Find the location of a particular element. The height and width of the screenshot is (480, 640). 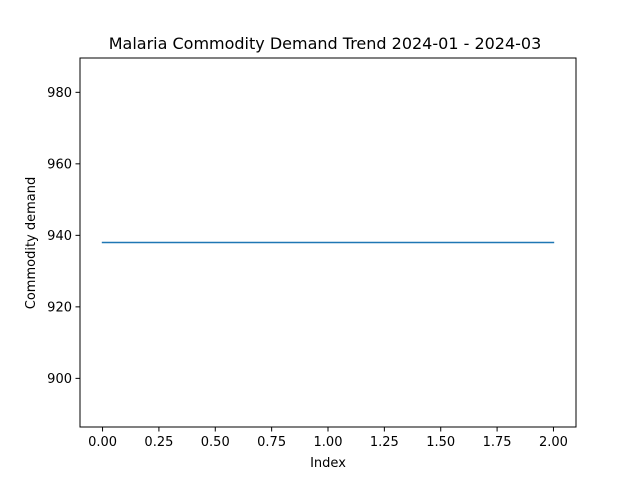

x-axis-label: Index is located at coordinates (328, 463).